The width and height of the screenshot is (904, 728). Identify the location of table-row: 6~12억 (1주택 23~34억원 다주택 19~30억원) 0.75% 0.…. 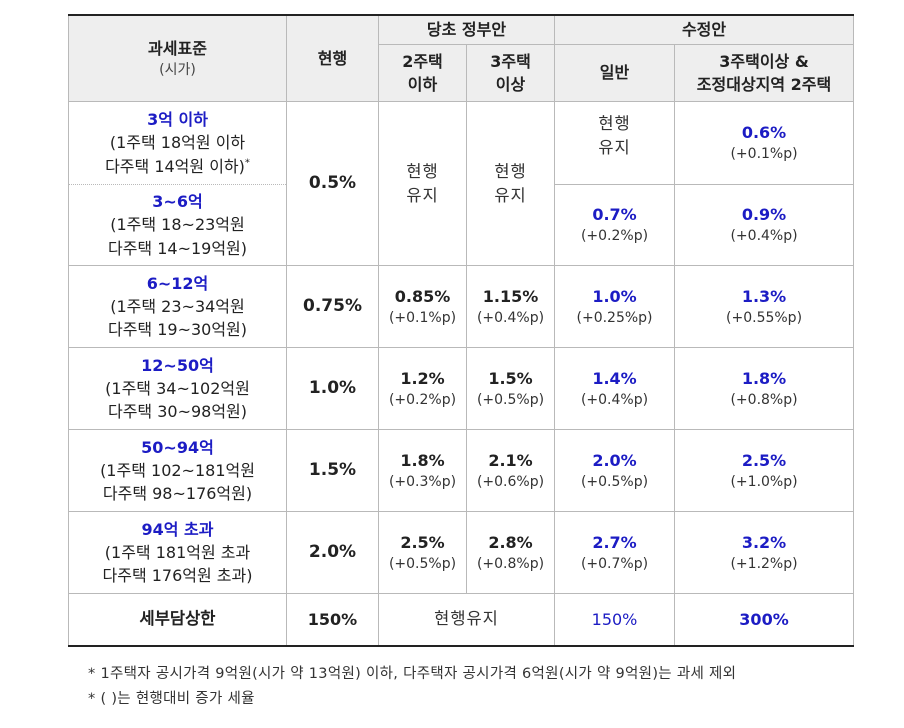
(461, 306).